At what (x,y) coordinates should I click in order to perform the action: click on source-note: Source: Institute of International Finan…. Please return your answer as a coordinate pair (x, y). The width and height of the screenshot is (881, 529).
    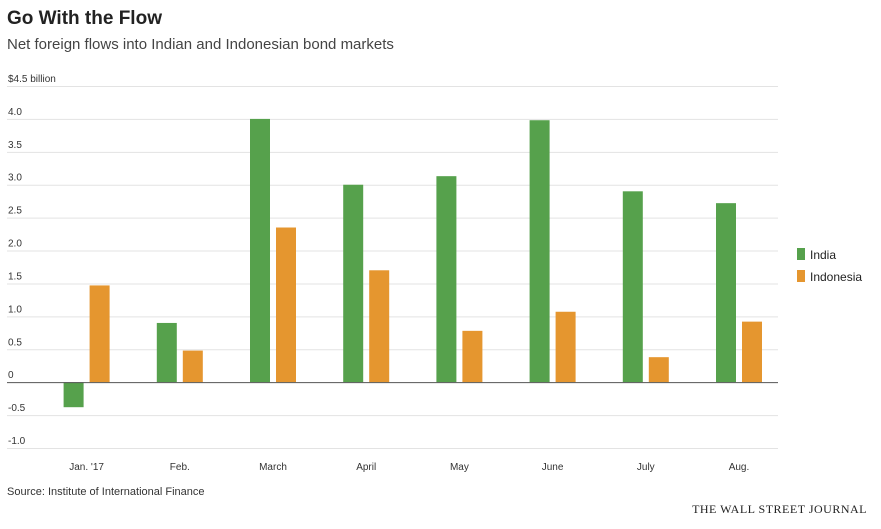
    Looking at the image, I should click on (106, 492).